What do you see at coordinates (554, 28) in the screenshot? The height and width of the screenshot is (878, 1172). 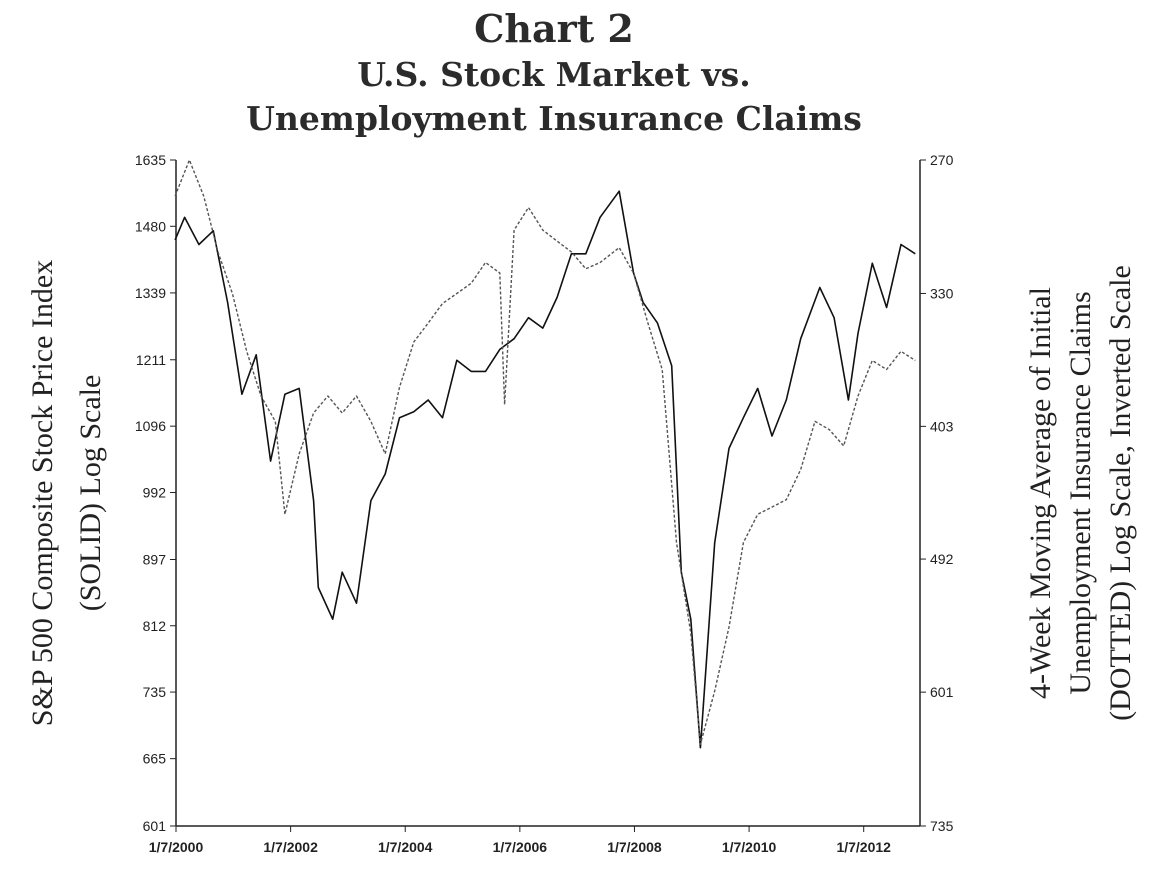 I see `chart-title: Chart 2` at bounding box center [554, 28].